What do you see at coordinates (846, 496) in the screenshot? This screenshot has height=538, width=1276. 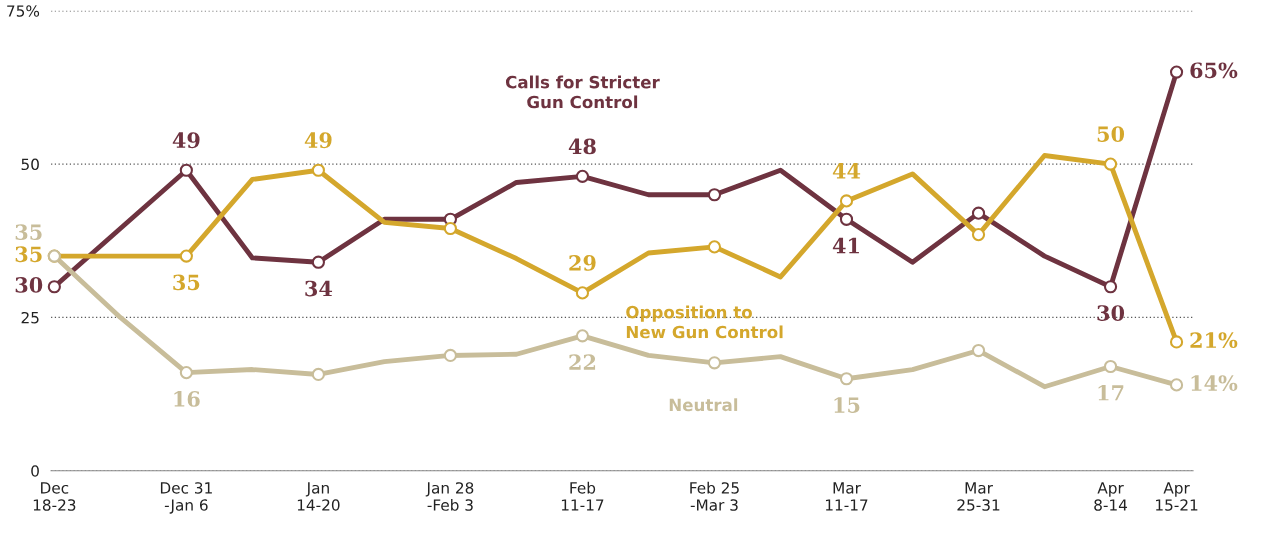 I see `x-tick-label: Mar 11-17` at bounding box center [846, 496].